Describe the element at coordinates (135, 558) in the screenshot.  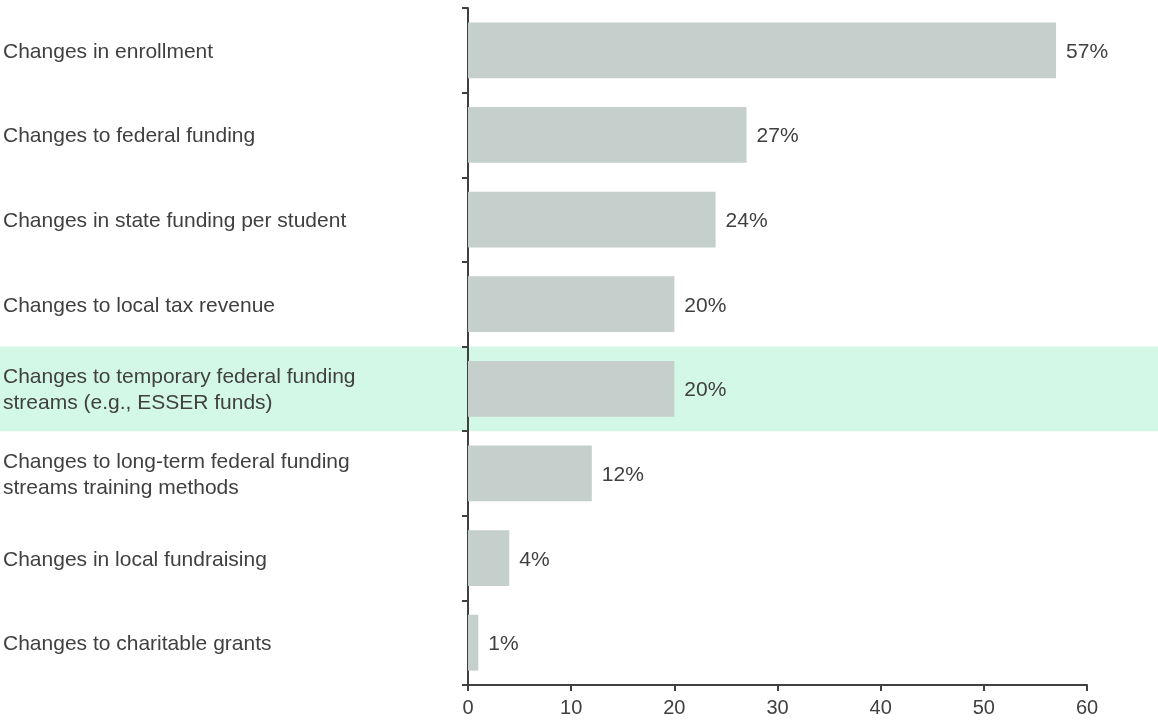
I see `y-tick-label: Changes in local fundraising` at that location.